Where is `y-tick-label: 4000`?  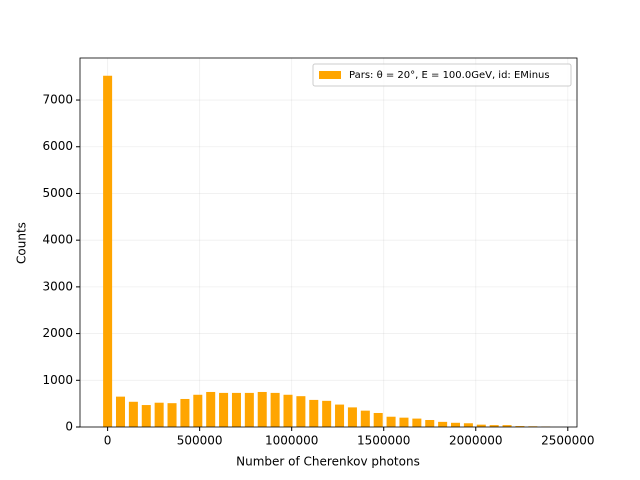 y-tick-label: 4000 is located at coordinates (57, 240).